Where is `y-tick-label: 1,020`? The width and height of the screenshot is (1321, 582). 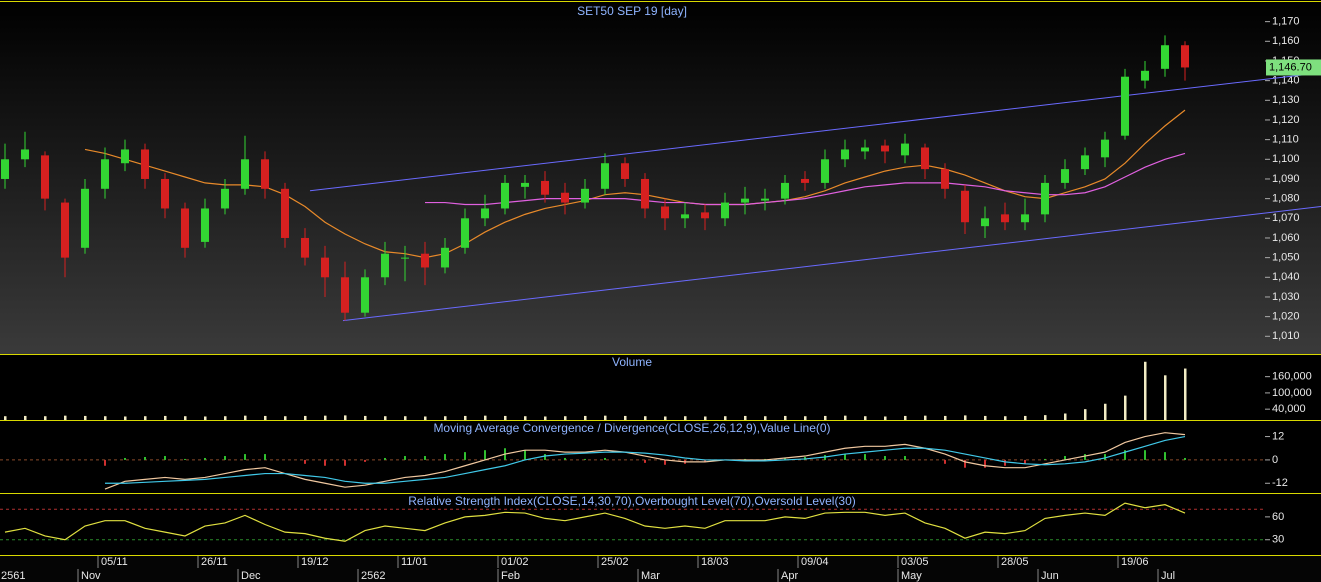
y-tick-label: 1,020 is located at coordinates (1286, 317).